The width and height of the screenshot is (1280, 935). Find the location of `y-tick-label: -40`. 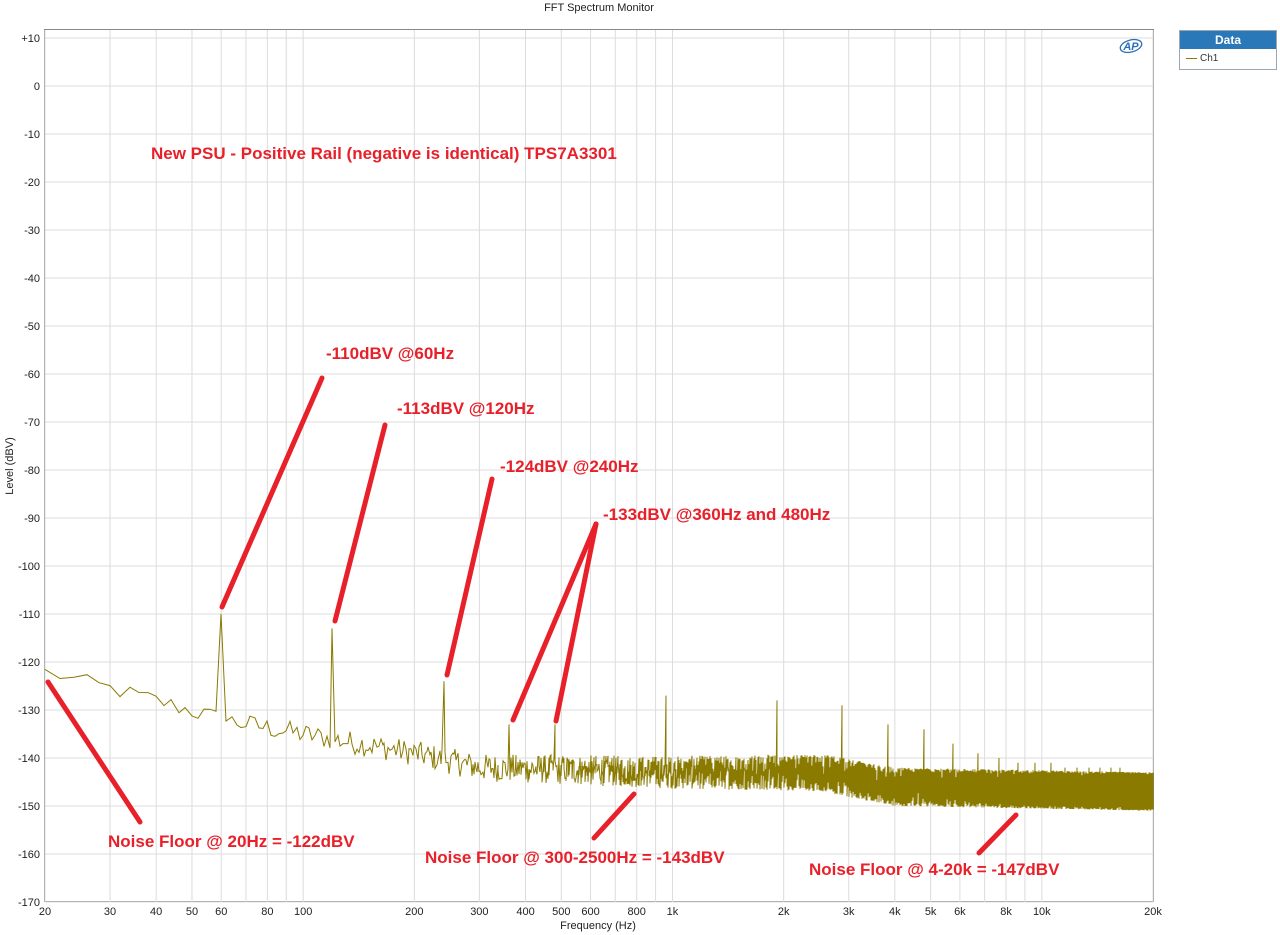

y-tick-label: -40 is located at coordinates (32, 279).